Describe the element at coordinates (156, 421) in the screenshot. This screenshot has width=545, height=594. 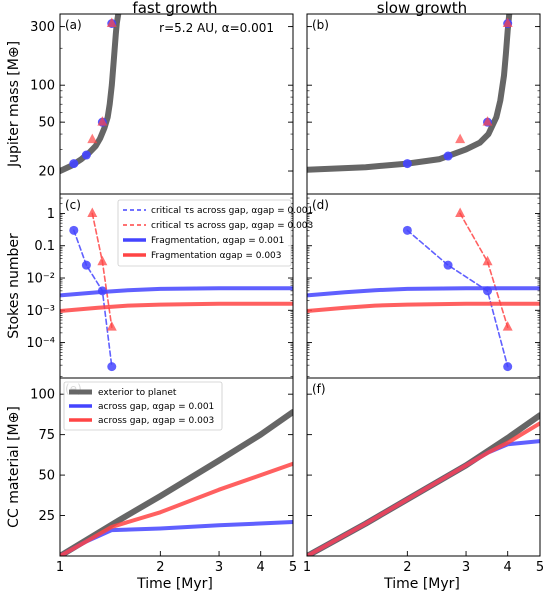
I see `legend-label: across gap, αgap = 0.003` at that location.